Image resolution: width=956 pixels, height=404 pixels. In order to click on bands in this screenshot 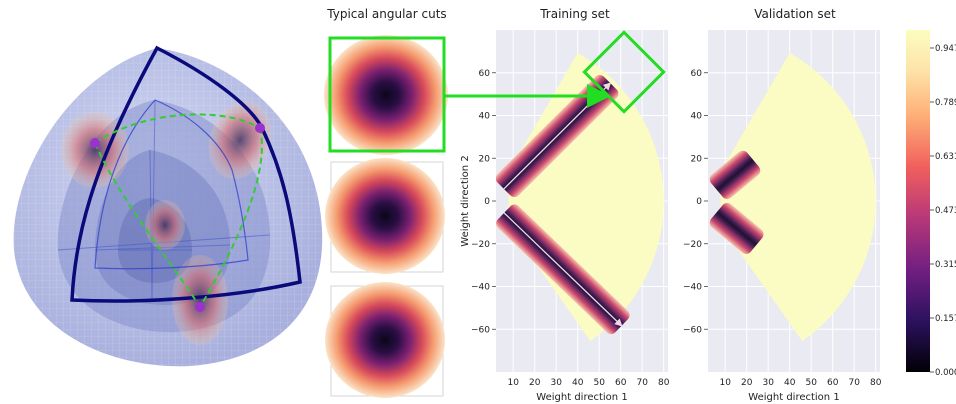, I will do `click(736, 202)`.